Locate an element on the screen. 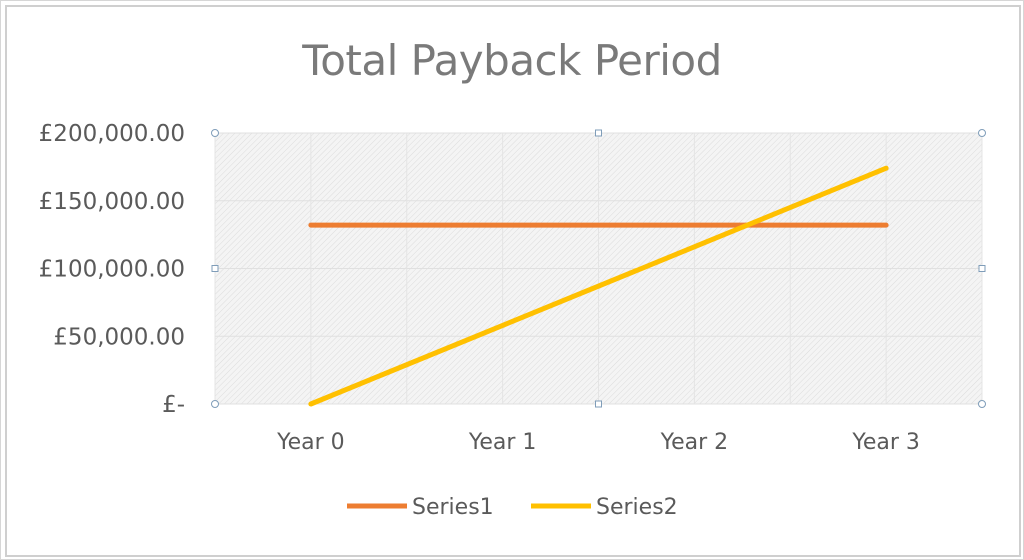 The height and width of the screenshot is (560, 1024). x-axis-labels: Year 0 Year 1 Year 2 Year 3 is located at coordinates (598, 442).